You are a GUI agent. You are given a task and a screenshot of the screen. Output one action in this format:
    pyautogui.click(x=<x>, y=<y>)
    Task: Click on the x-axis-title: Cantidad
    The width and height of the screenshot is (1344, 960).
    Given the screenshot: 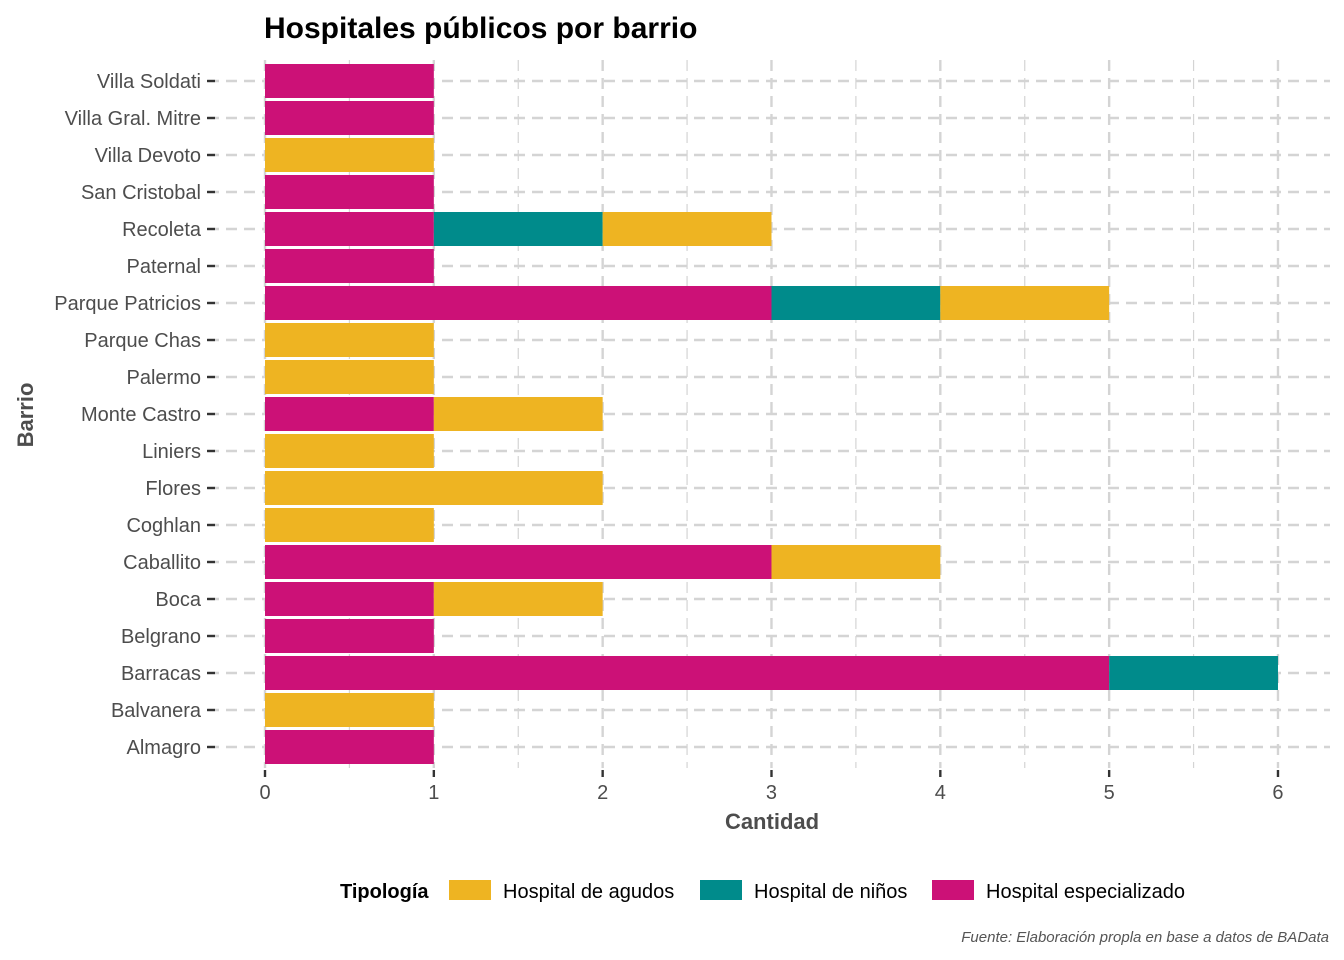 What is the action you would take?
    pyautogui.click(x=772, y=821)
    